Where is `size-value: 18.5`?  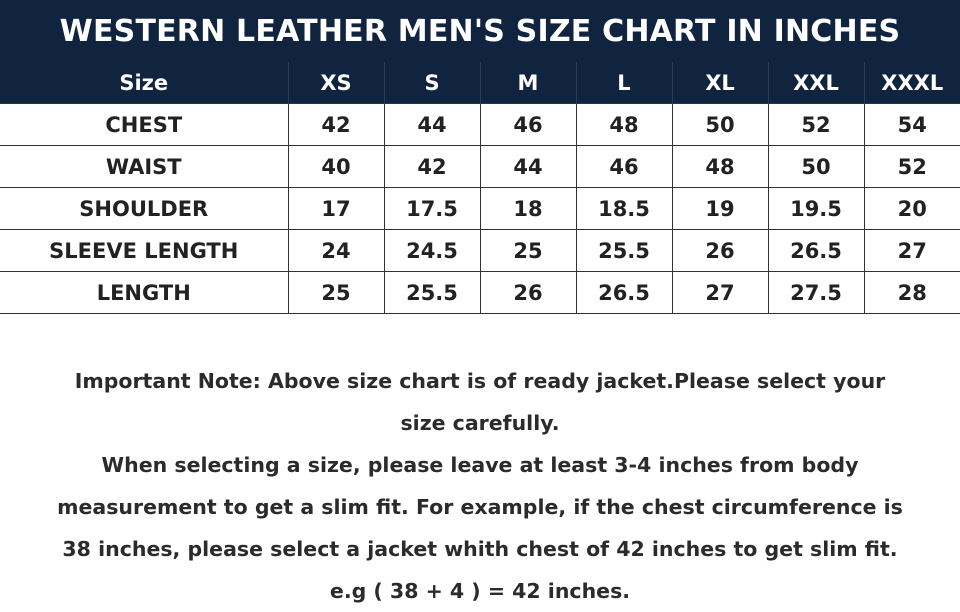 size-value: 18.5 is located at coordinates (624, 208).